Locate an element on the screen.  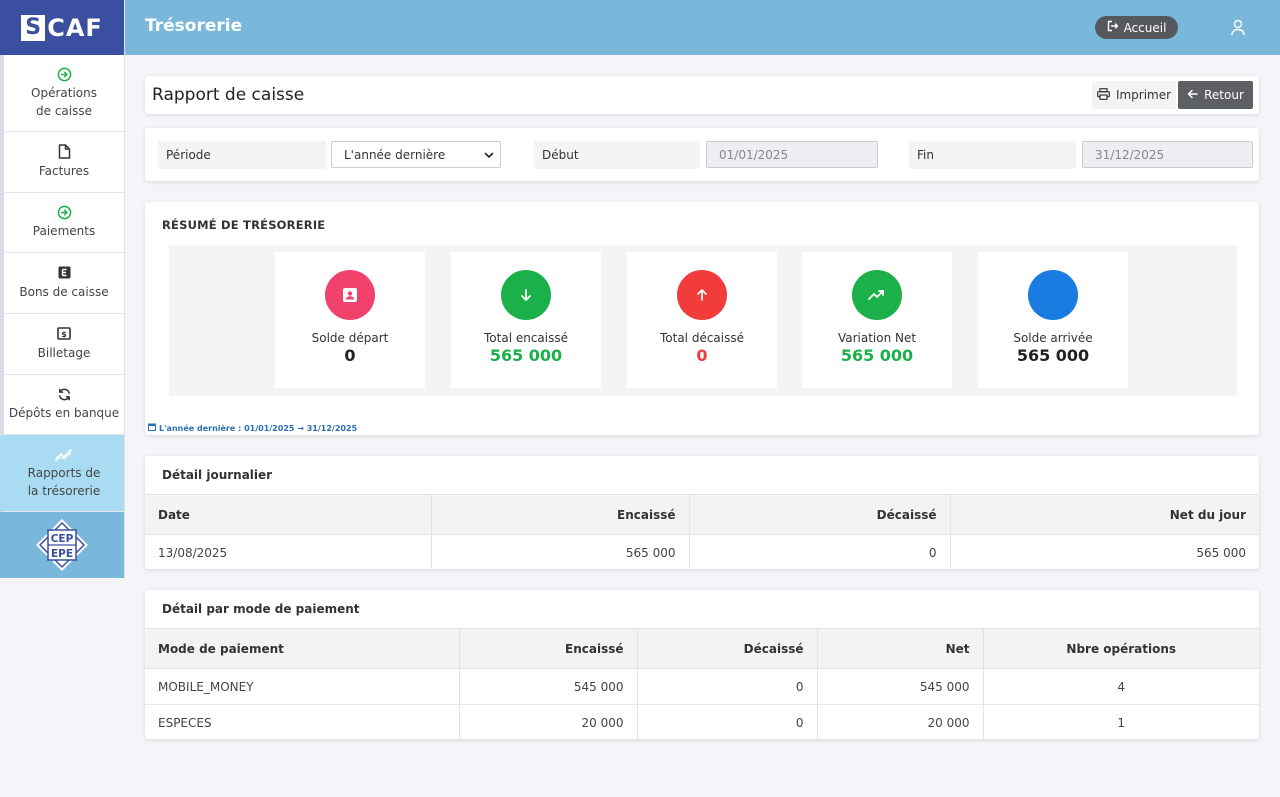
page-header: Rapport de caisse Imprimer Retour is located at coordinates (702, 95).